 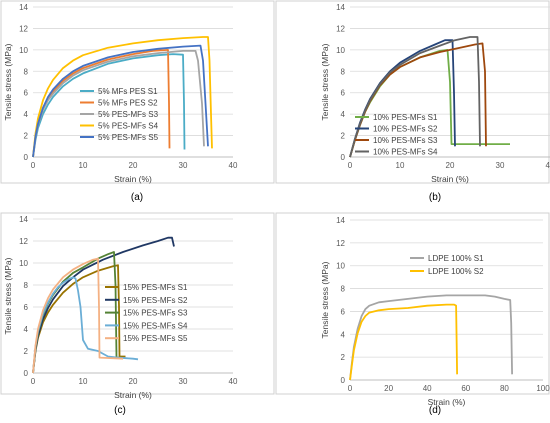 I want to click on legend-label: LDPE 100% S1, so click(x=456, y=258).